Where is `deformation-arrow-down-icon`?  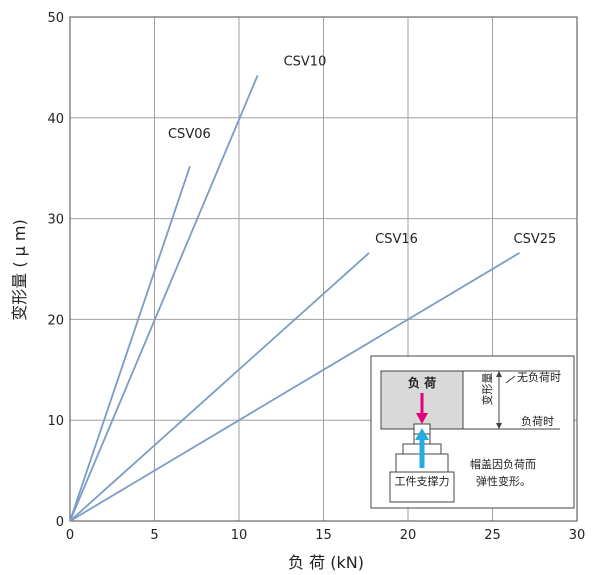 deformation-arrow-down-icon is located at coordinates (499, 426).